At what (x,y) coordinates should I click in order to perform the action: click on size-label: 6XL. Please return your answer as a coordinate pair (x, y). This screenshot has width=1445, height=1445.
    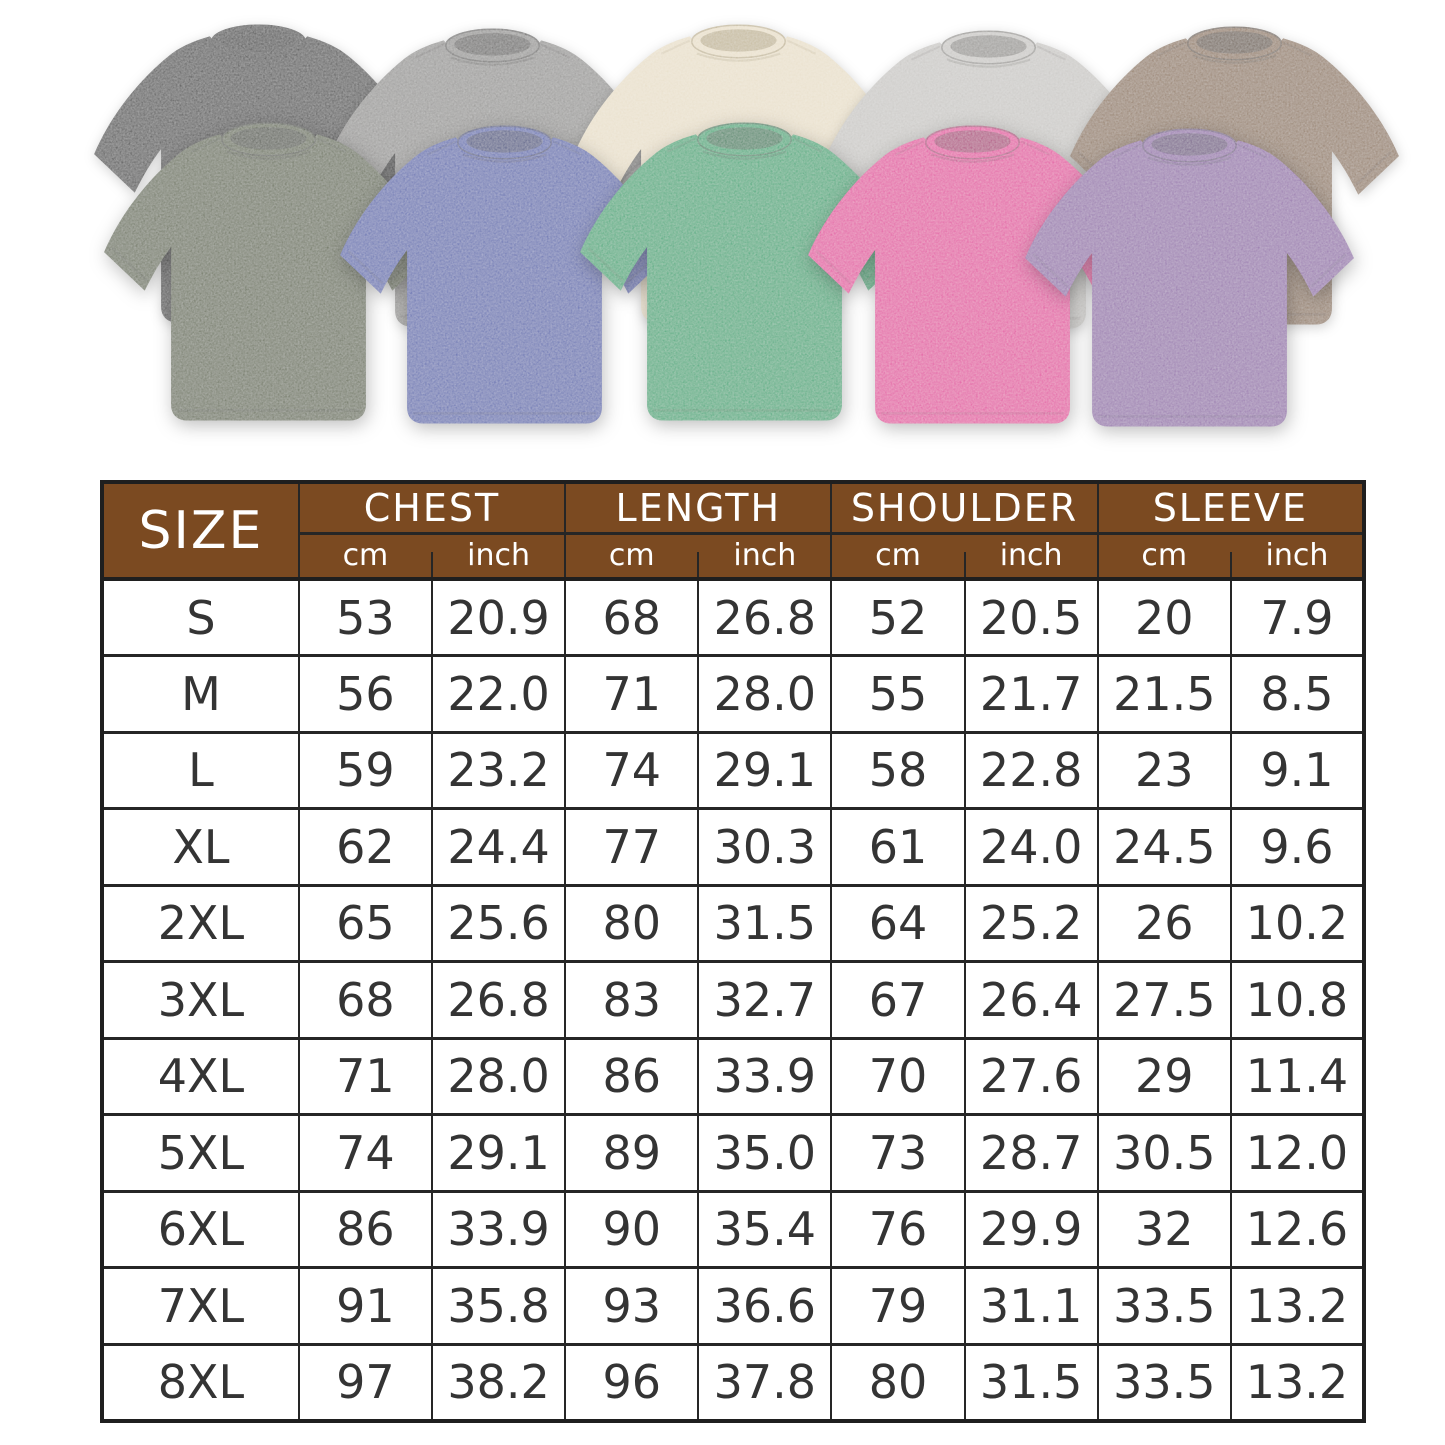
    Looking at the image, I should click on (200, 1229).